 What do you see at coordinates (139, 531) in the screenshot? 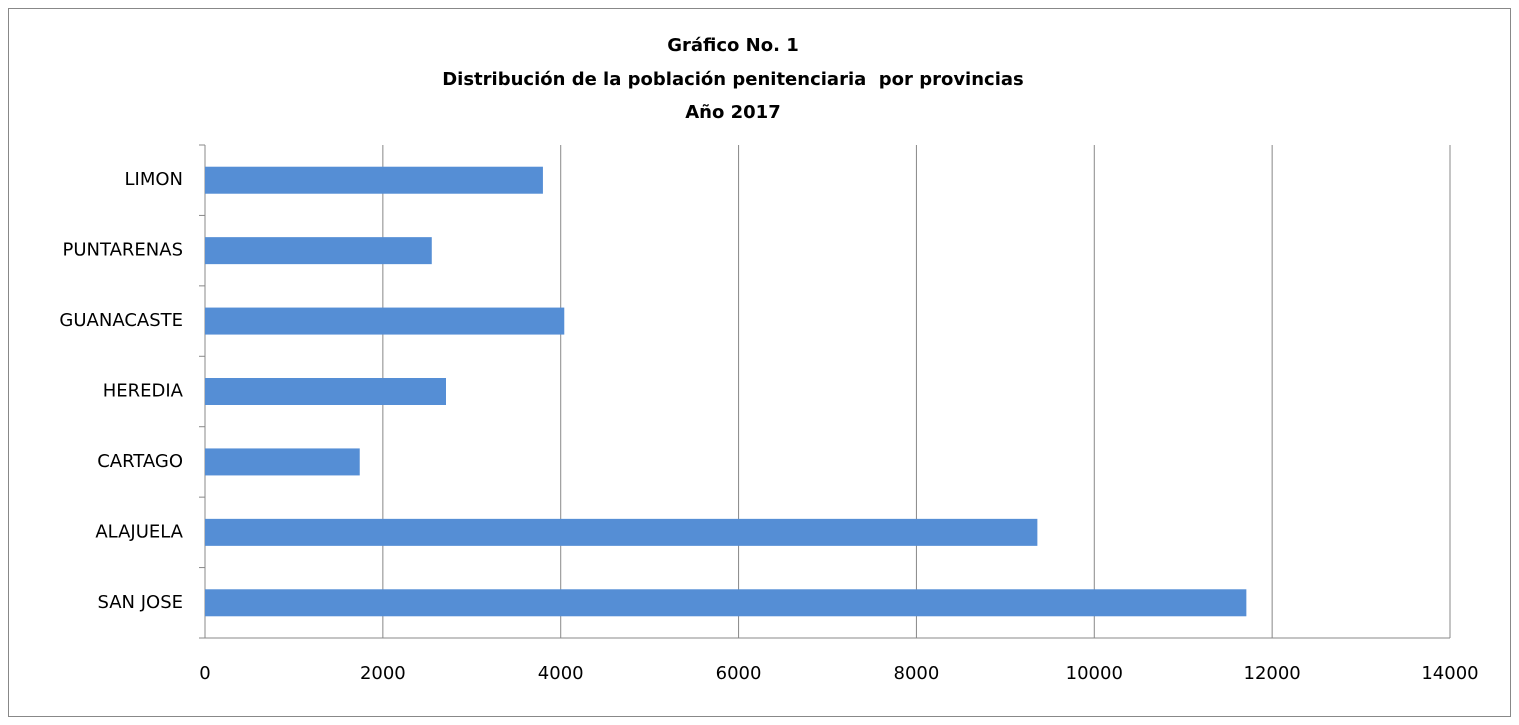
I see `y-tick-label: ALAJUELA` at bounding box center [139, 531].